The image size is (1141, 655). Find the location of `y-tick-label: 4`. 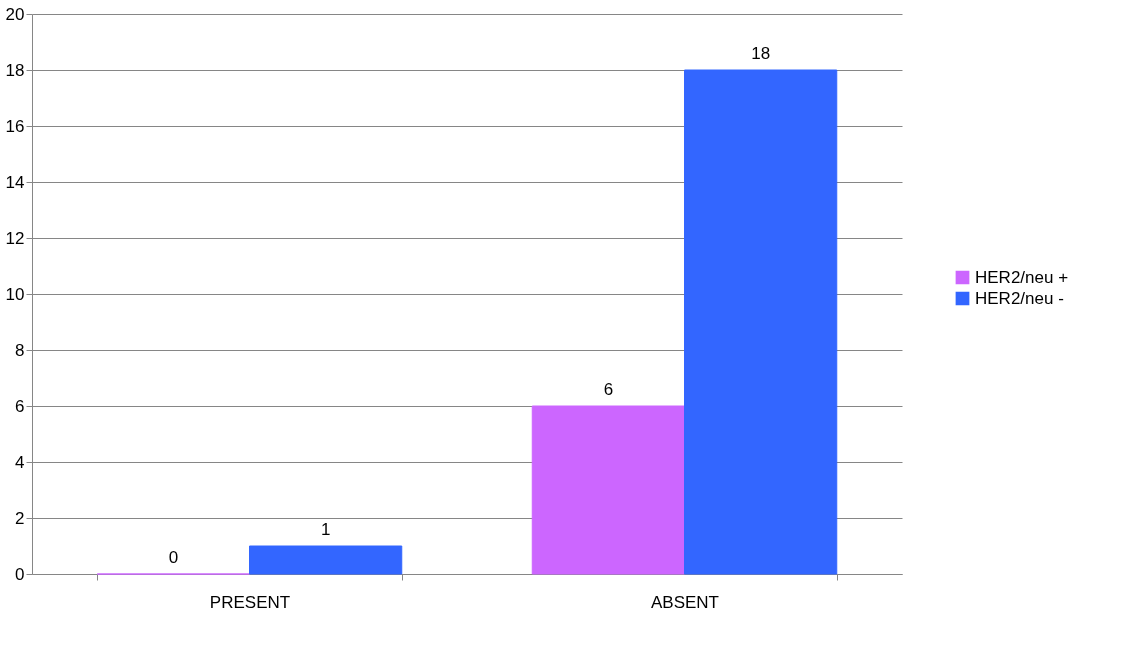

y-tick-label: 4 is located at coordinates (20, 462).